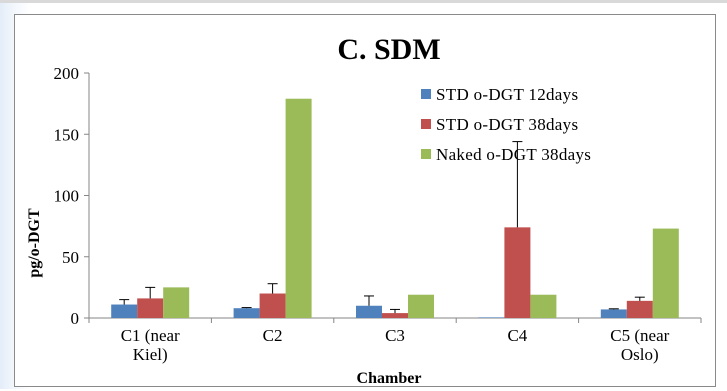 The height and width of the screenshot is (391, 727). Describe the element at coordinates (395, 335) in the screenshot. I see `x-tick-label: C3` at that location.